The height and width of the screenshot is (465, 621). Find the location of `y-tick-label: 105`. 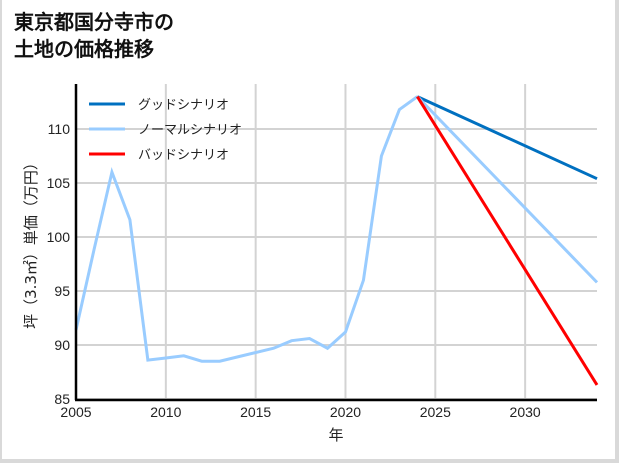

y-tick-label: 105 is located at coordinates (59, 183).